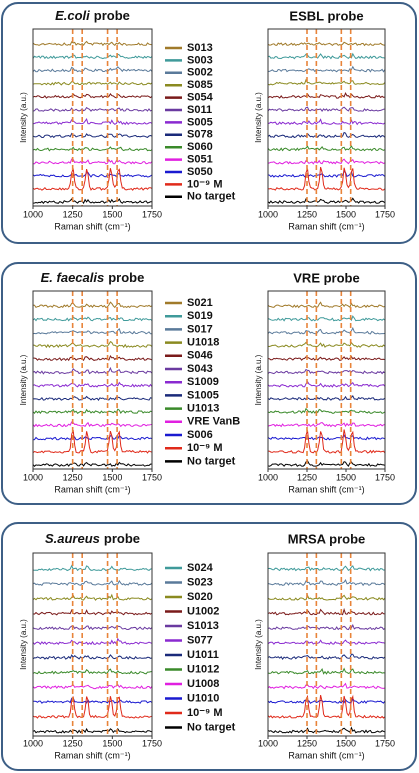  I want to click on legend-label: S1005, so click(203, 395).